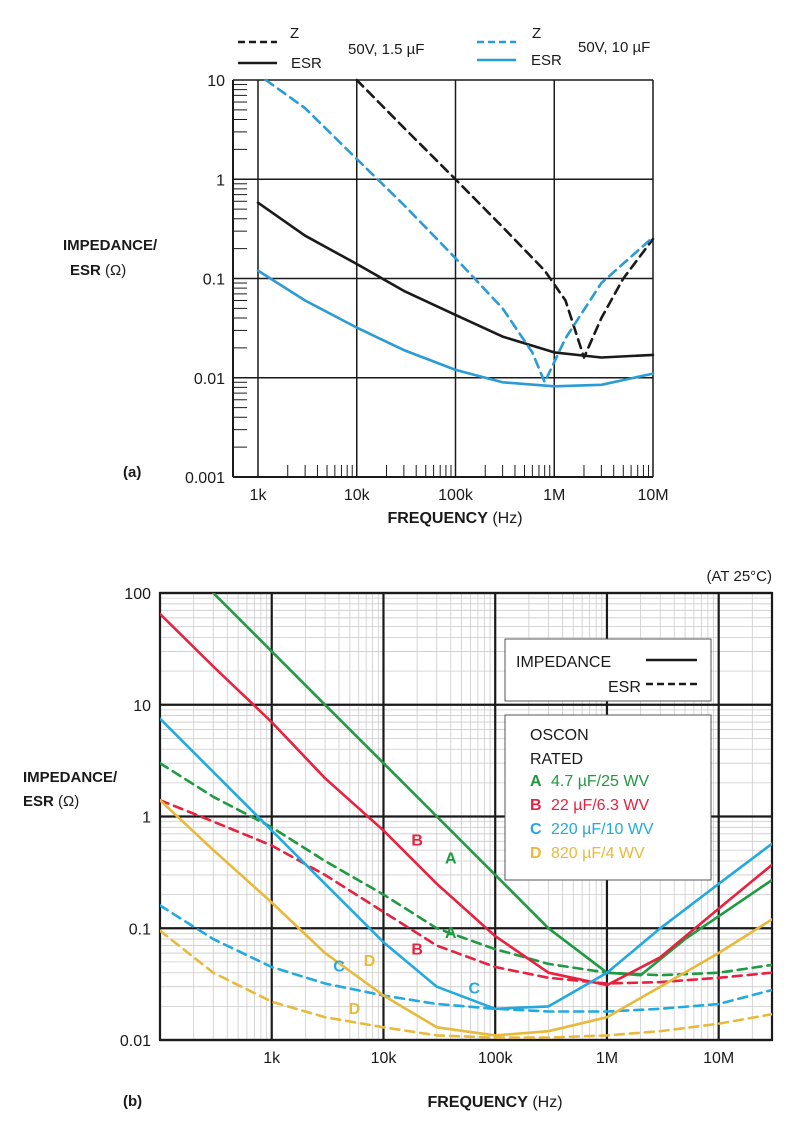  I want to click on chart-b-x-tick-label: 10k, so click(384, 1058).